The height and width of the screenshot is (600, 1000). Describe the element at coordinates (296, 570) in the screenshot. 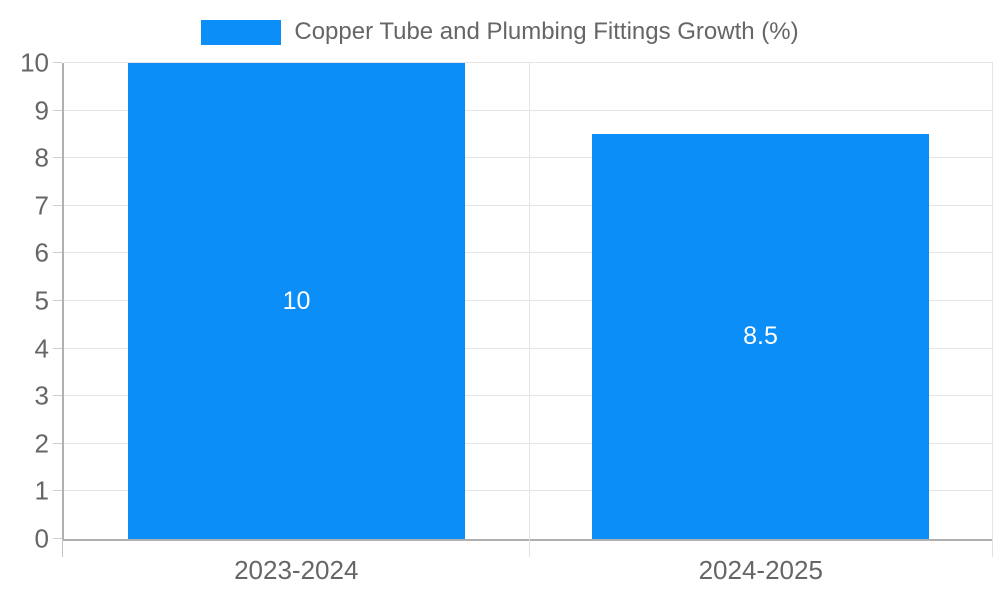

I see `x-category-label: 2023-2024` at that location.